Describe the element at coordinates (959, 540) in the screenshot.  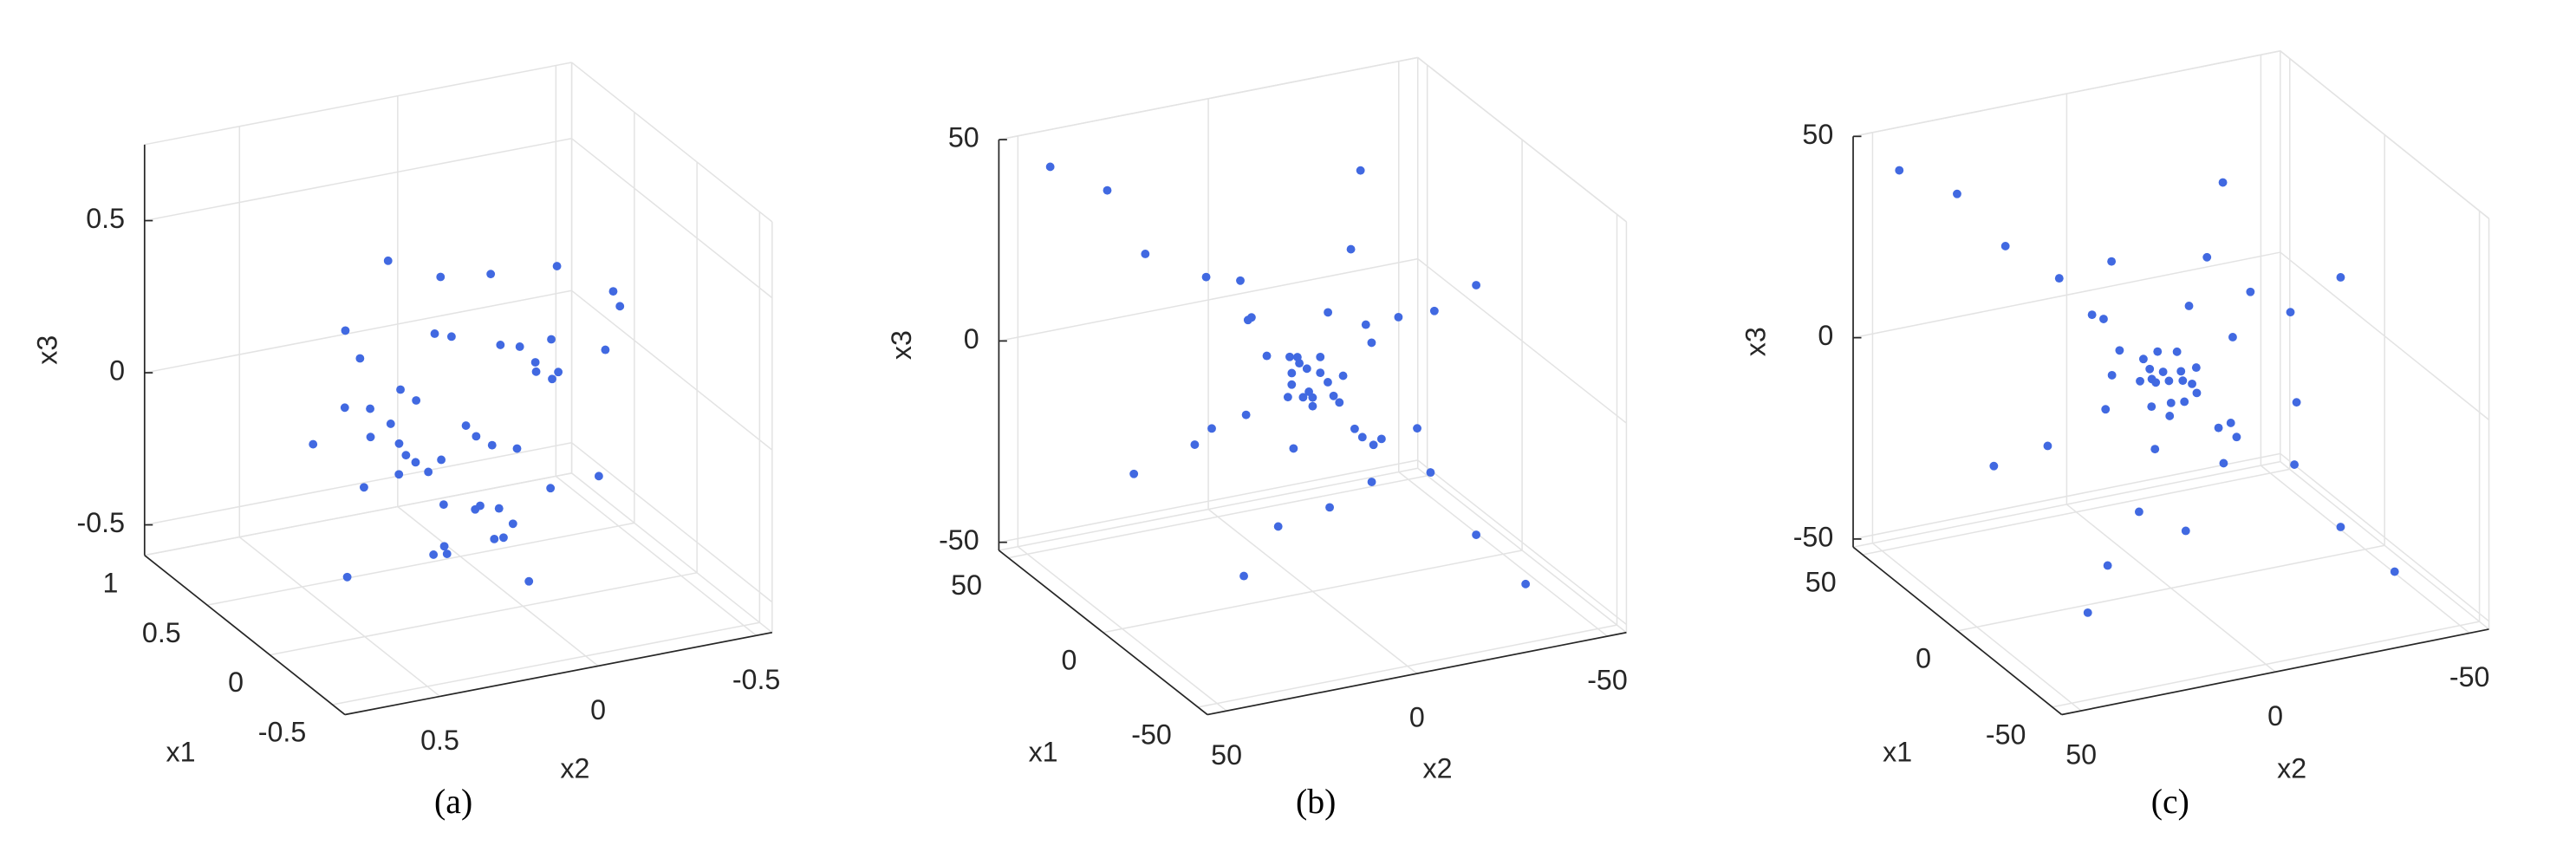
I see `z-tick-label: -50` at that location.